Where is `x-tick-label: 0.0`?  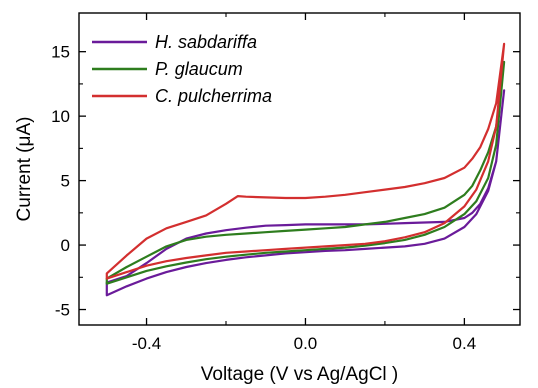
x-tick-label: 0.0 is located at coordinates (306, 343).